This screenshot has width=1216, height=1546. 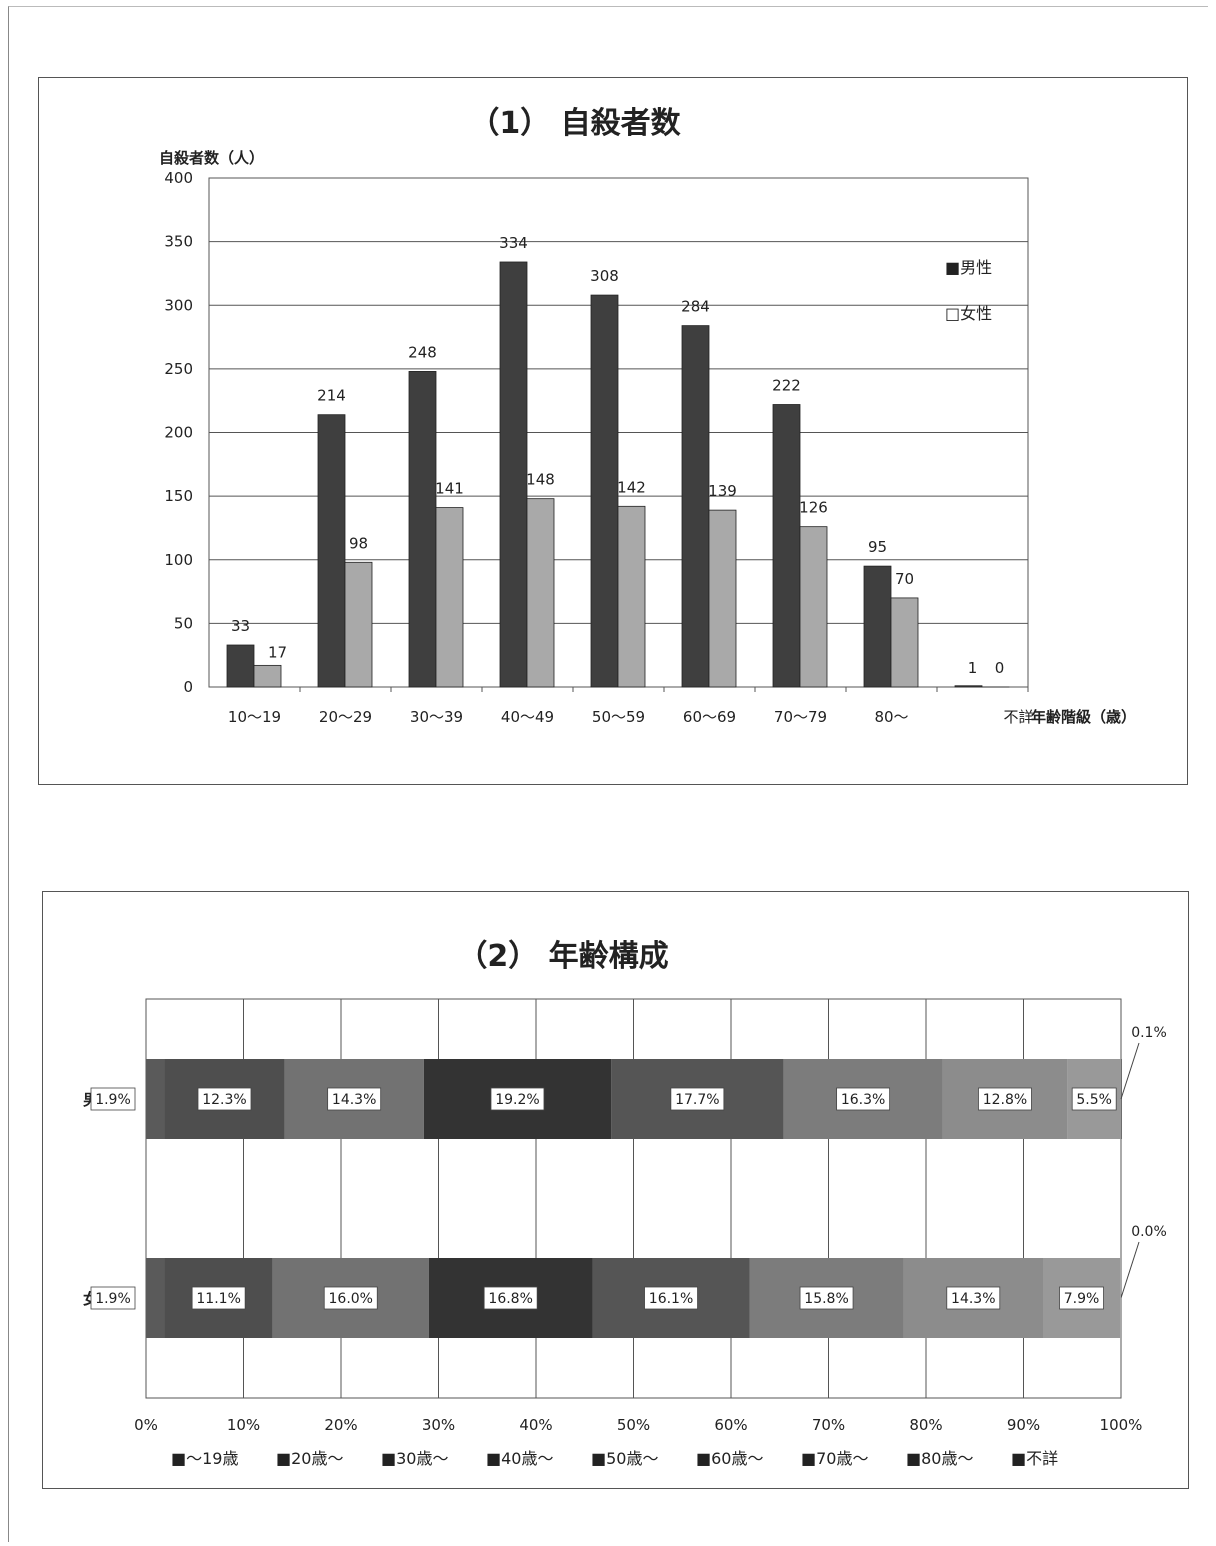 What do you see at coordinates (1083, 717) in the screenshot?
I see `x-axis-label: 年齢階級（歳）` at bounding box center [1083, 717].